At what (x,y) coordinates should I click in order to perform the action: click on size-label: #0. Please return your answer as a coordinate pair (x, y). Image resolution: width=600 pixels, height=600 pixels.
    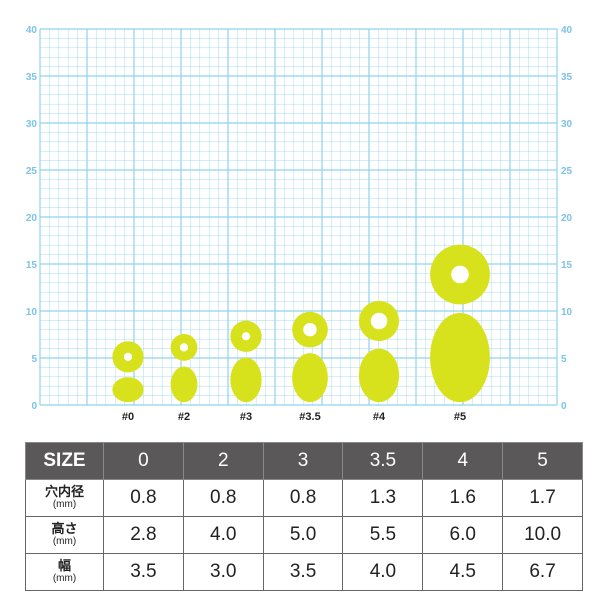
    Looking at the image, I should click on (128, 417).